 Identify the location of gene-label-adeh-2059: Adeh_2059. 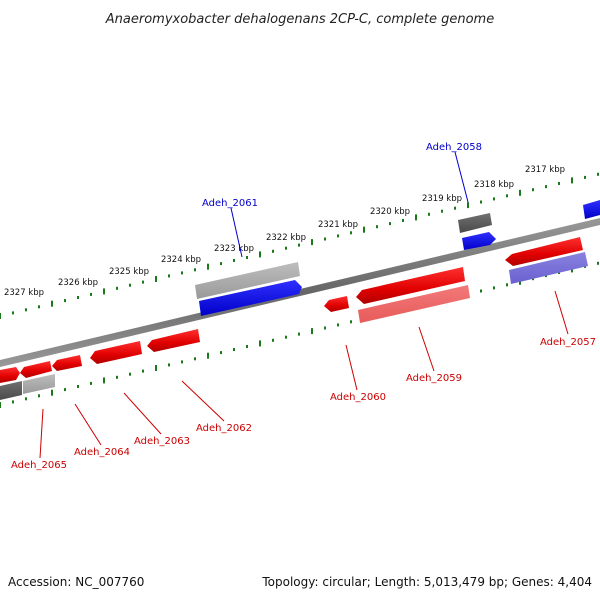
(434, 378).